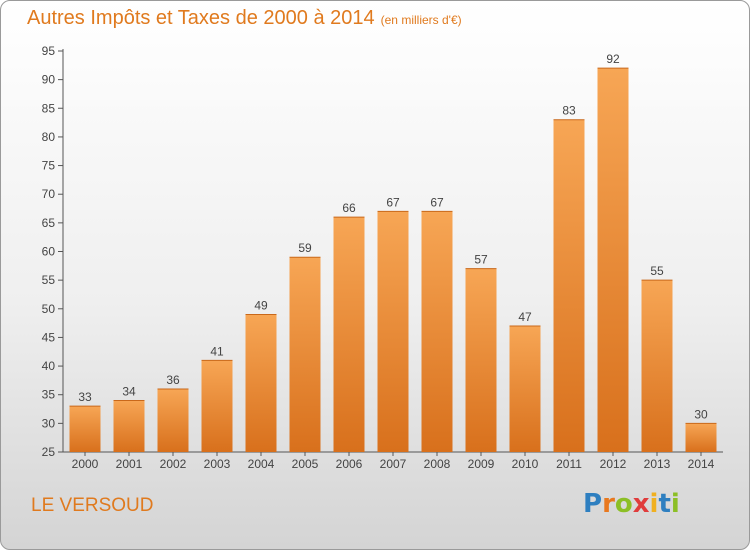 This screenshot has height=550, width=750. What do you see at coordinates (201, 18) in the screenshot?
I see `chart-title-text: Autres Impôts et Taxes de 2000 à 2014` at bounding box center [201, 18].